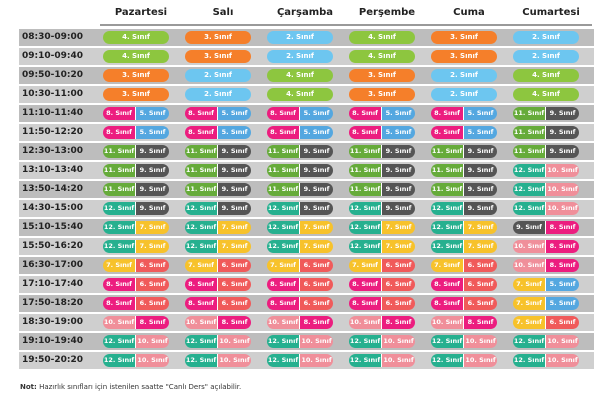  I want to click on time-slot: 09:50-10:20, so click(53, 75).